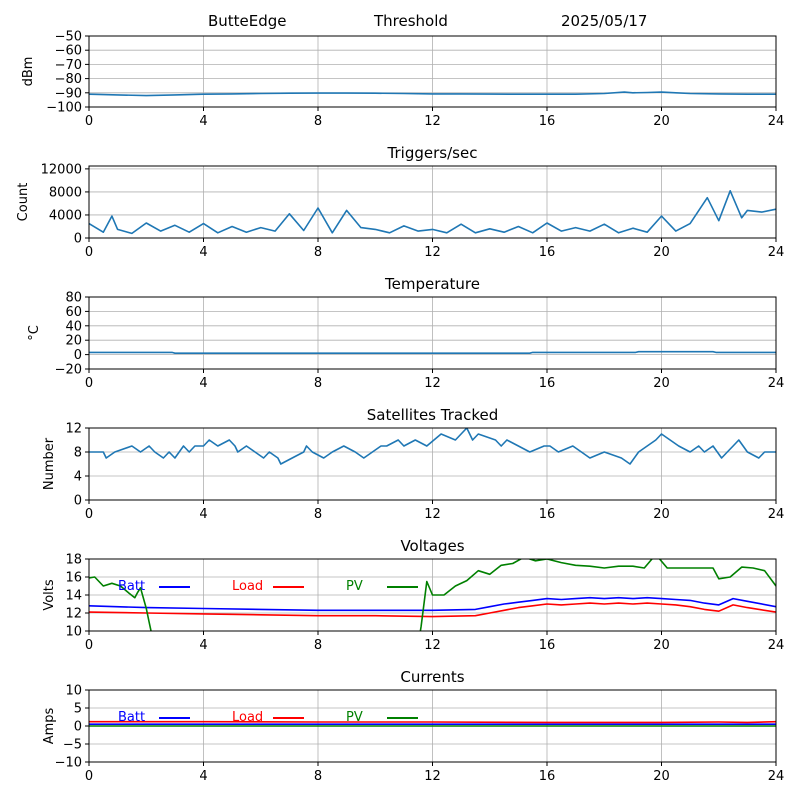 The width and height of the screenshot is (800, 800). Describe the element at coordinates (65, 215) in the screenshot. I see `y-tick-label: 4000` at that location.